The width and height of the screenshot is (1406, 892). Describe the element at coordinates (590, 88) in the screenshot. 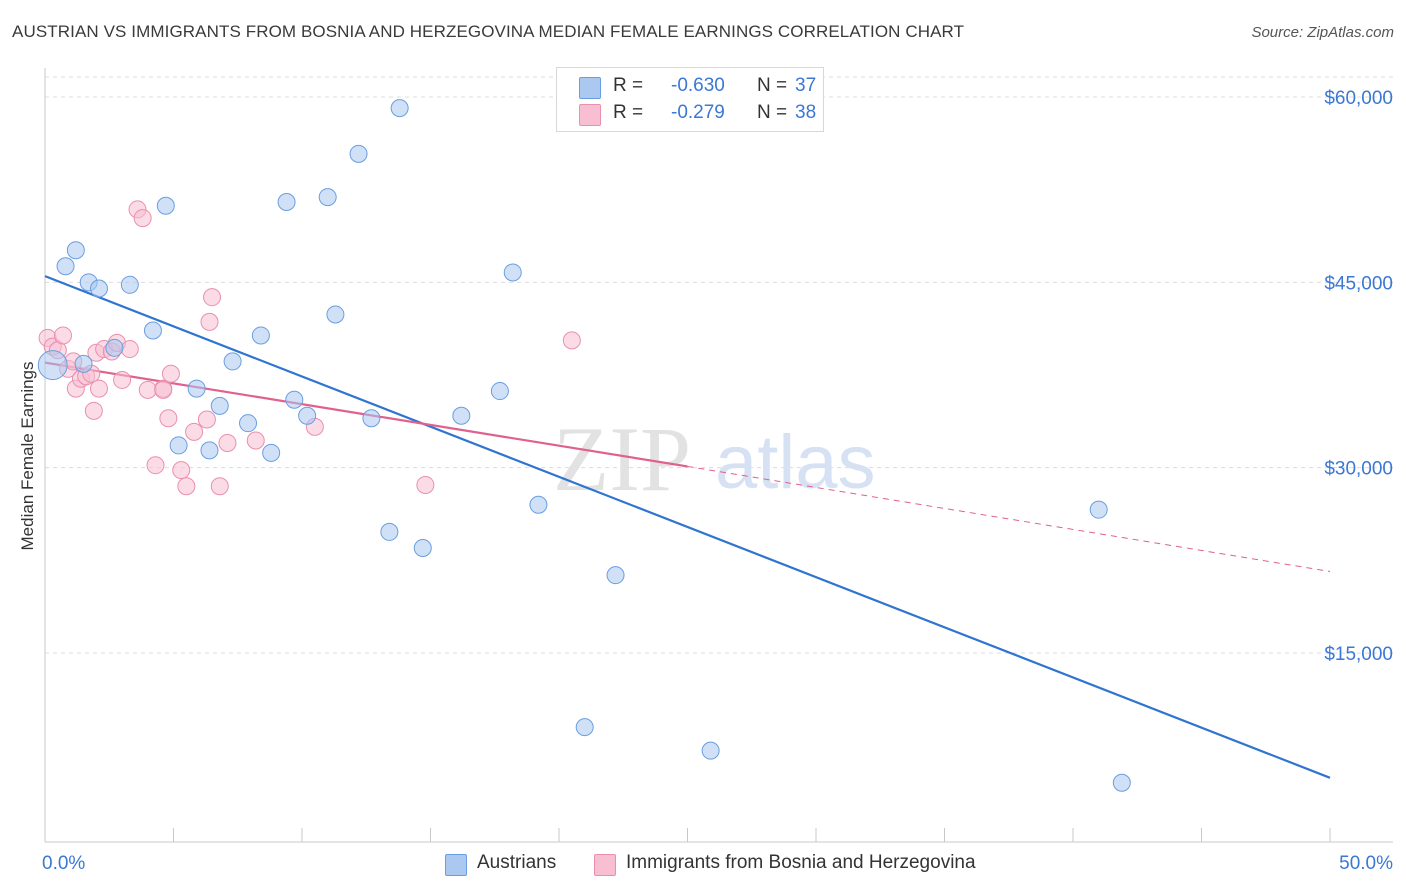

I see `legend-swatch-blue` at that location.